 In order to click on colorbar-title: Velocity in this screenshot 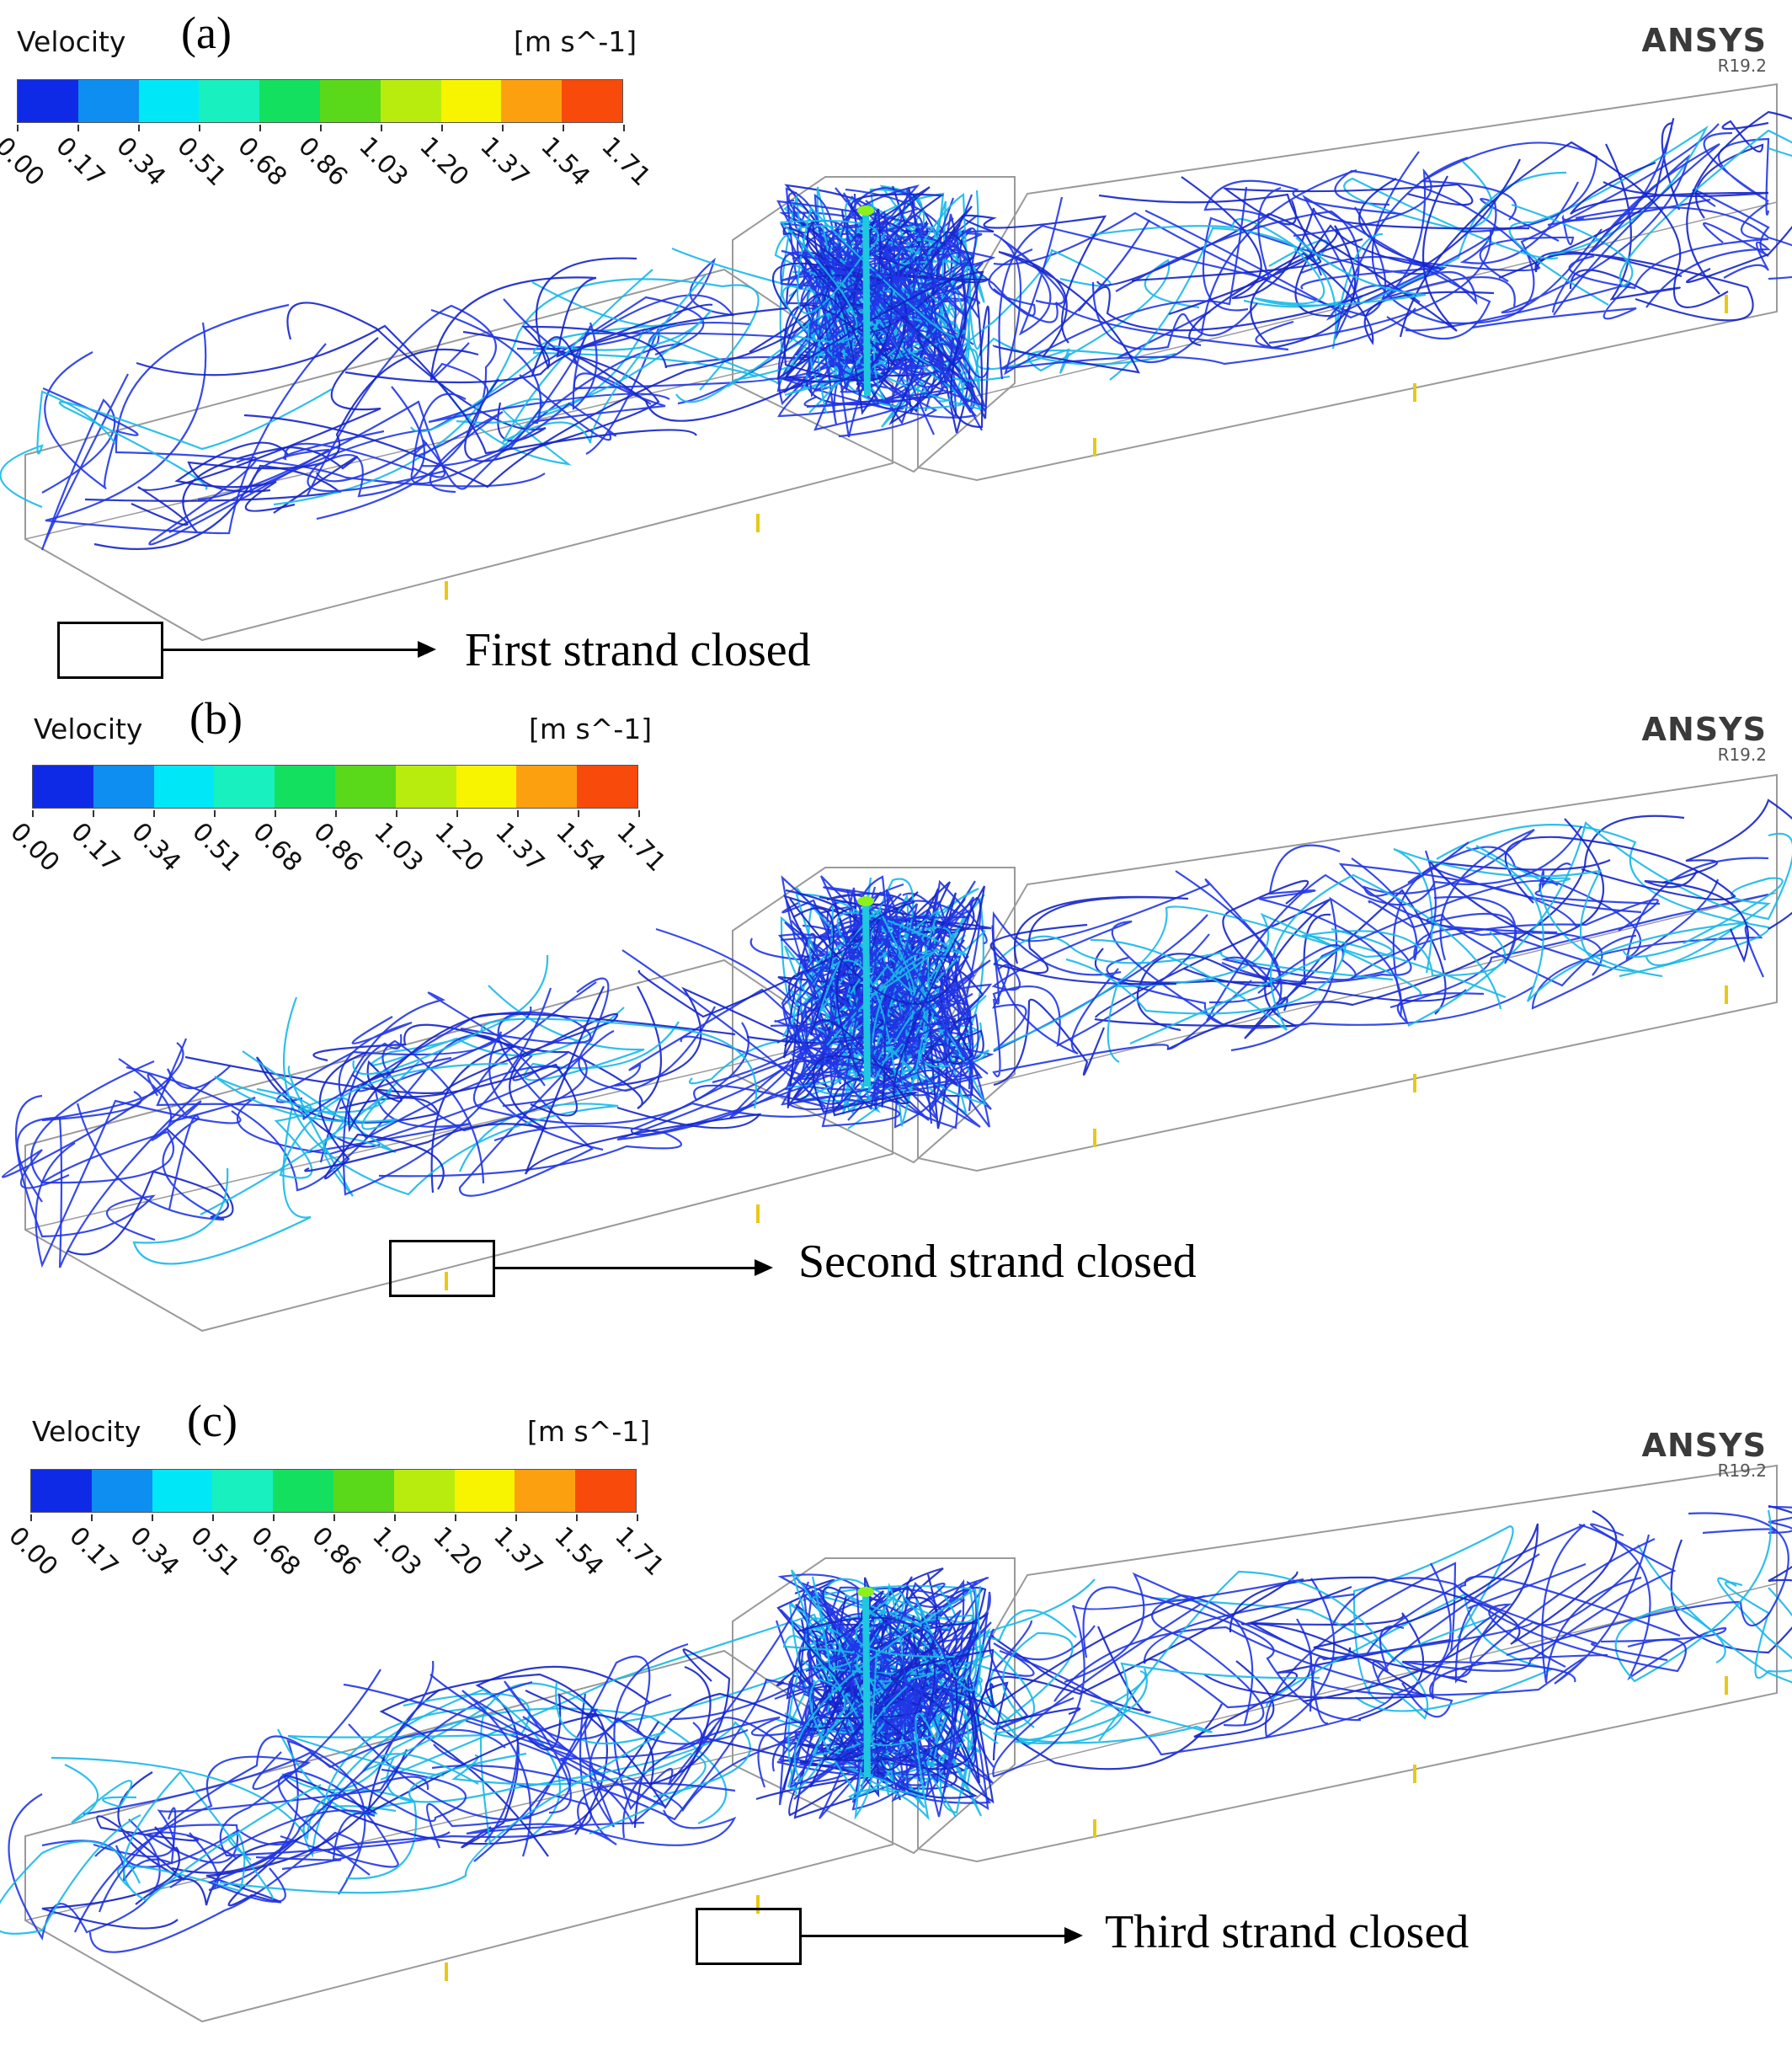, I will do `click(71, 41)`.